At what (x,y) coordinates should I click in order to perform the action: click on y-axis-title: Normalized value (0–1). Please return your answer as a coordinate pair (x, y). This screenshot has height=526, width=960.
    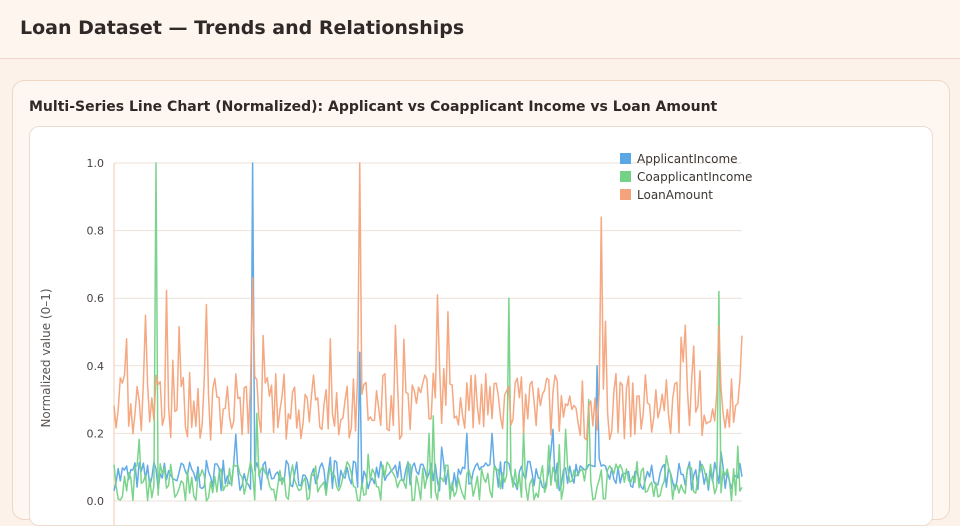
    Looking at the image, I should click on (46, 357).